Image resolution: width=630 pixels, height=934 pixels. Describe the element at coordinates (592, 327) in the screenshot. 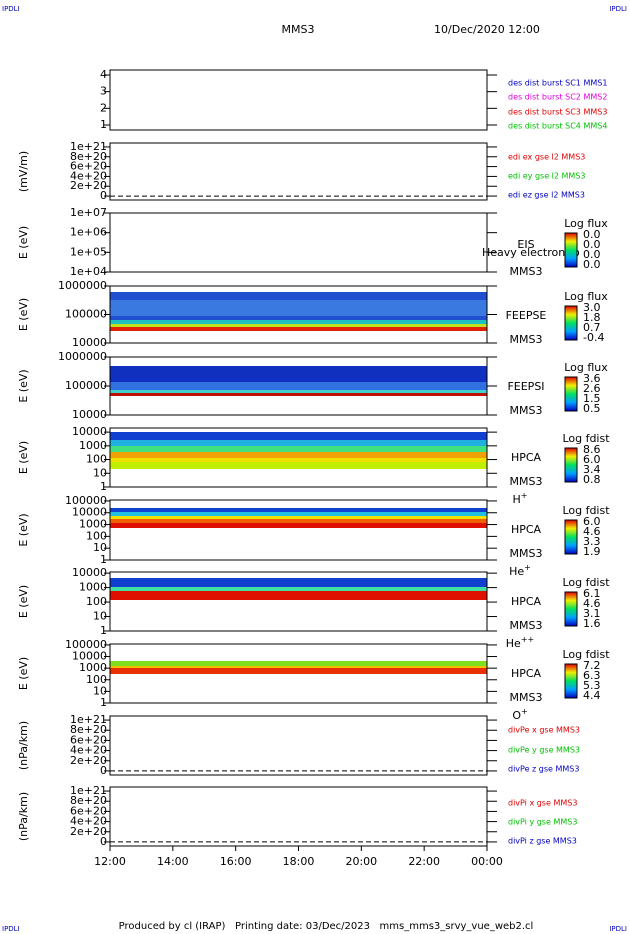

I see `colorbar-tick-label: 0.7` at that location.